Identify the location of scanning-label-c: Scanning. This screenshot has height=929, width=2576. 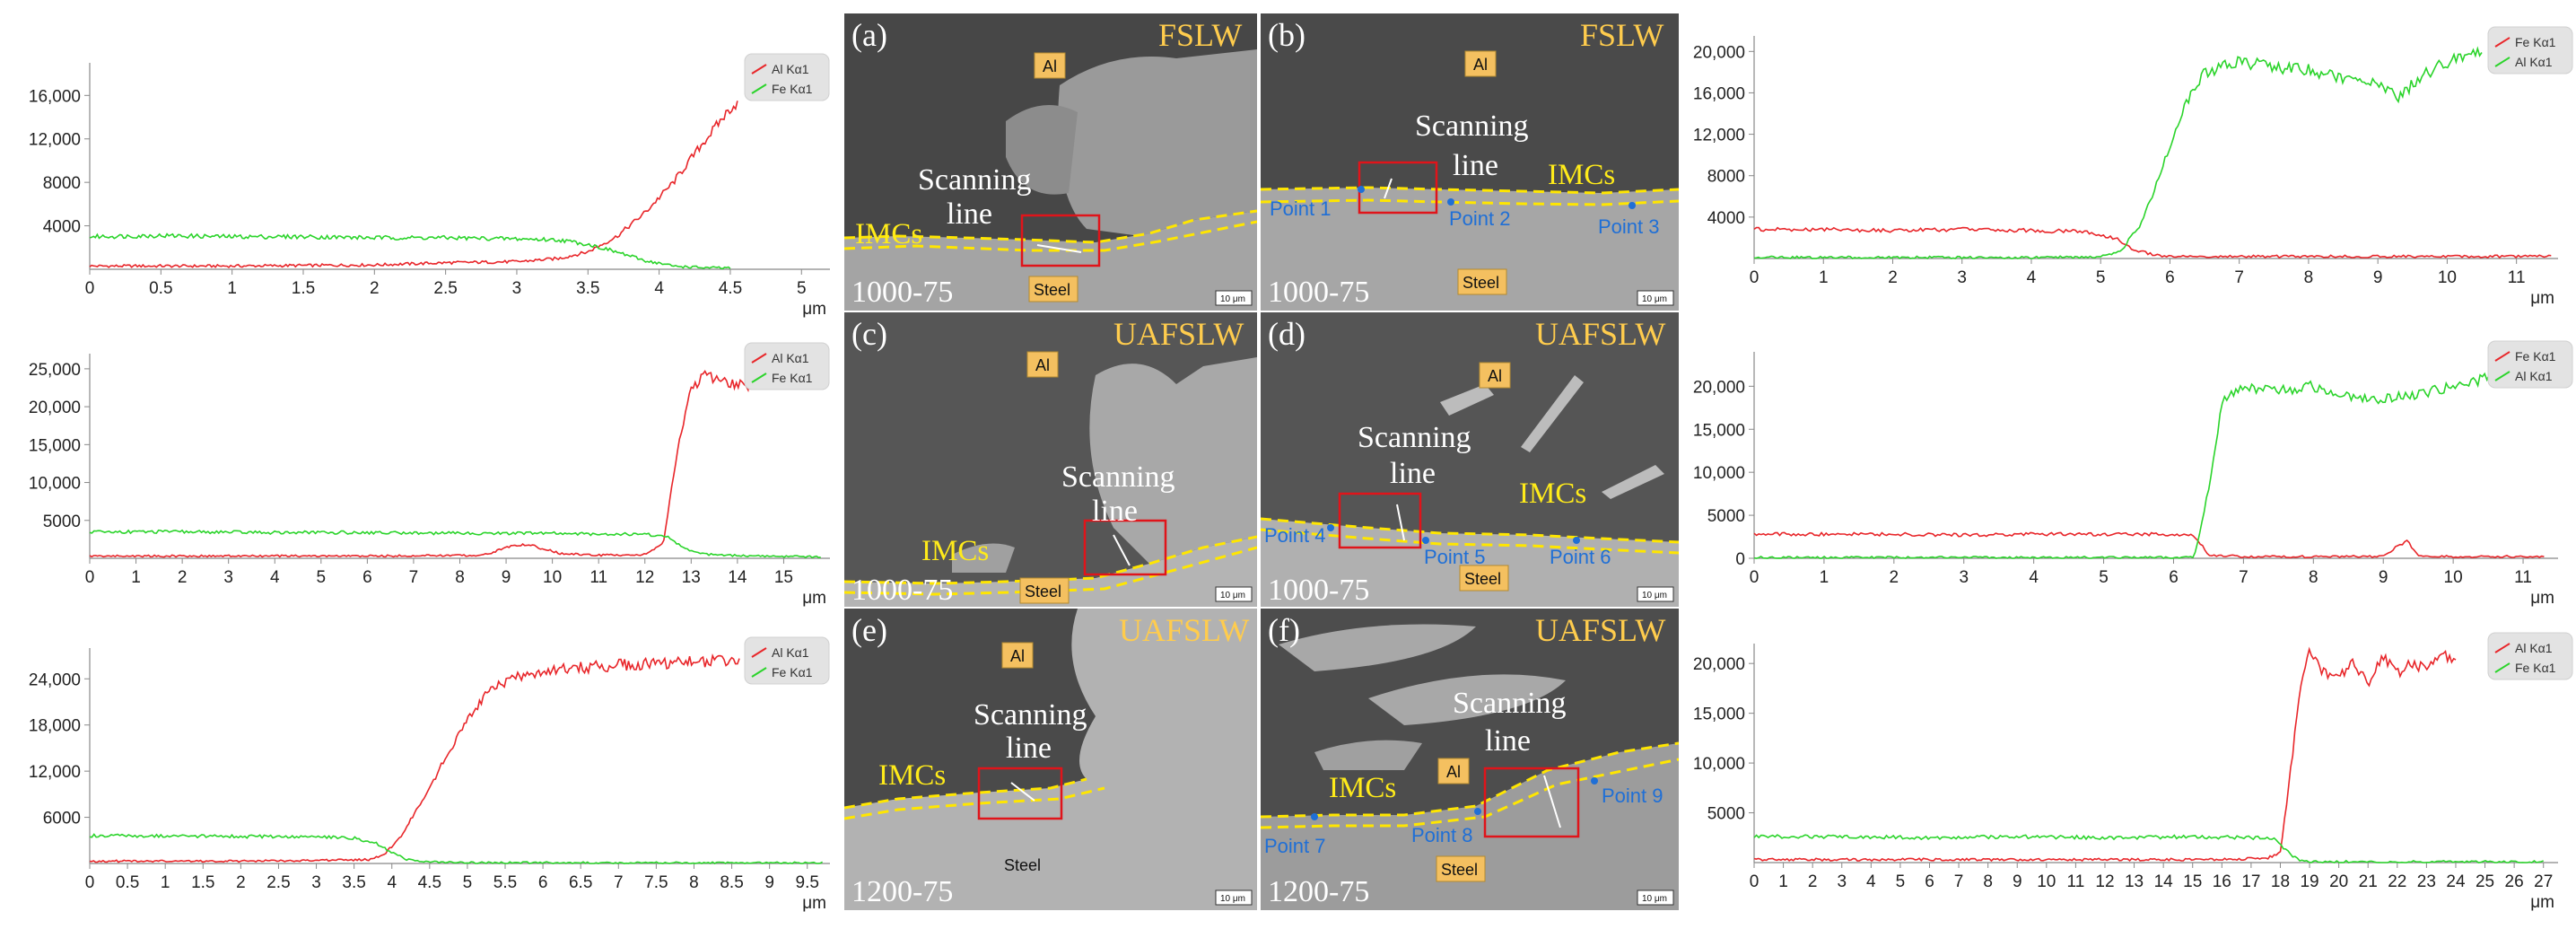
(1118, 477).